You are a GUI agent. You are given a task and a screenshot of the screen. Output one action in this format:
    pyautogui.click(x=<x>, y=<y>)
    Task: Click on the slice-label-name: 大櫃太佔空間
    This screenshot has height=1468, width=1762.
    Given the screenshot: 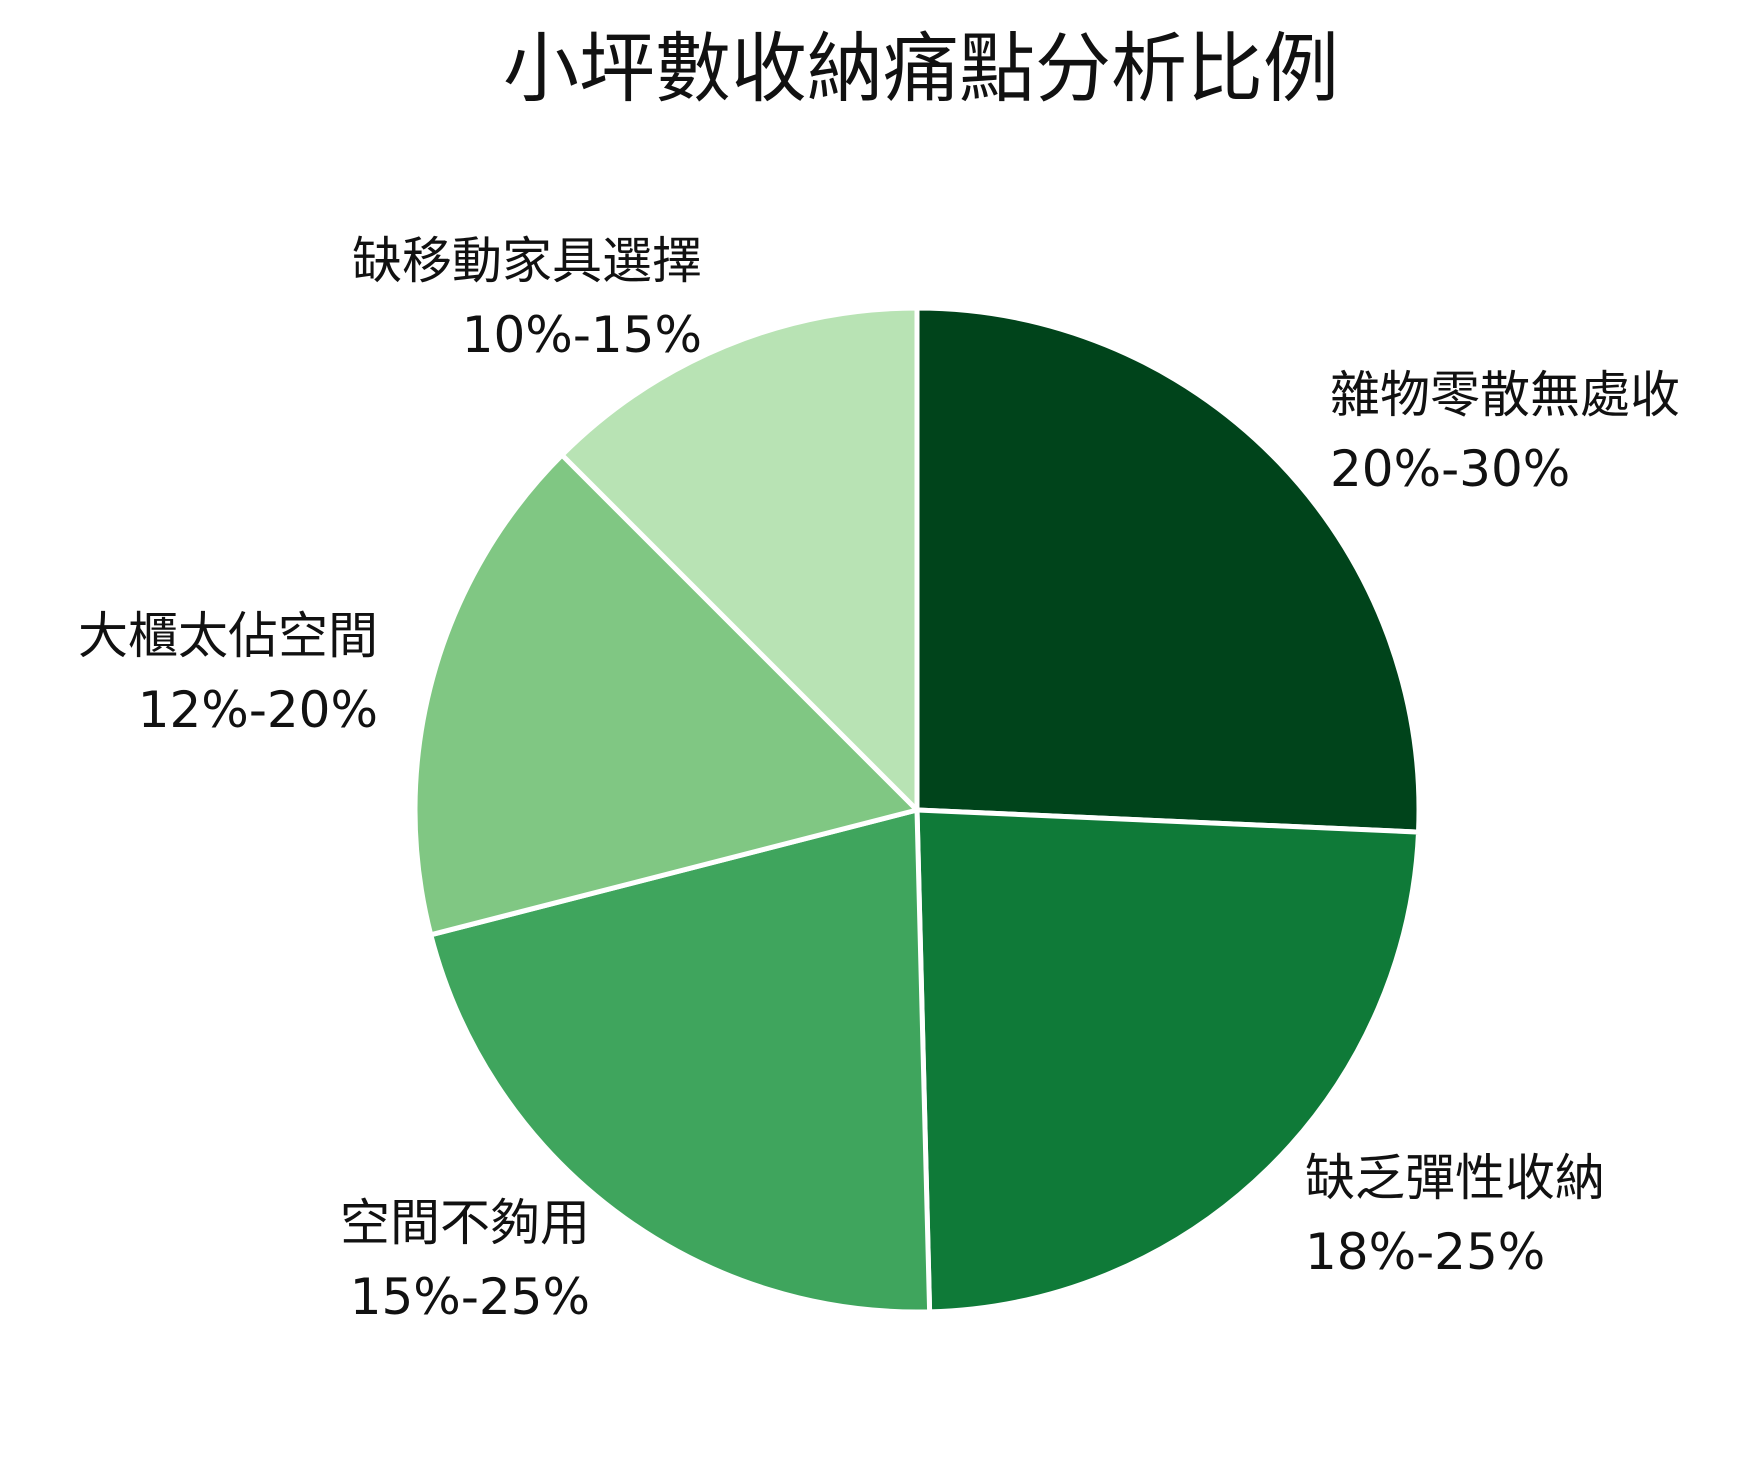 What is the action you would take?
    pyautogui.click(x=228, y=636)
    